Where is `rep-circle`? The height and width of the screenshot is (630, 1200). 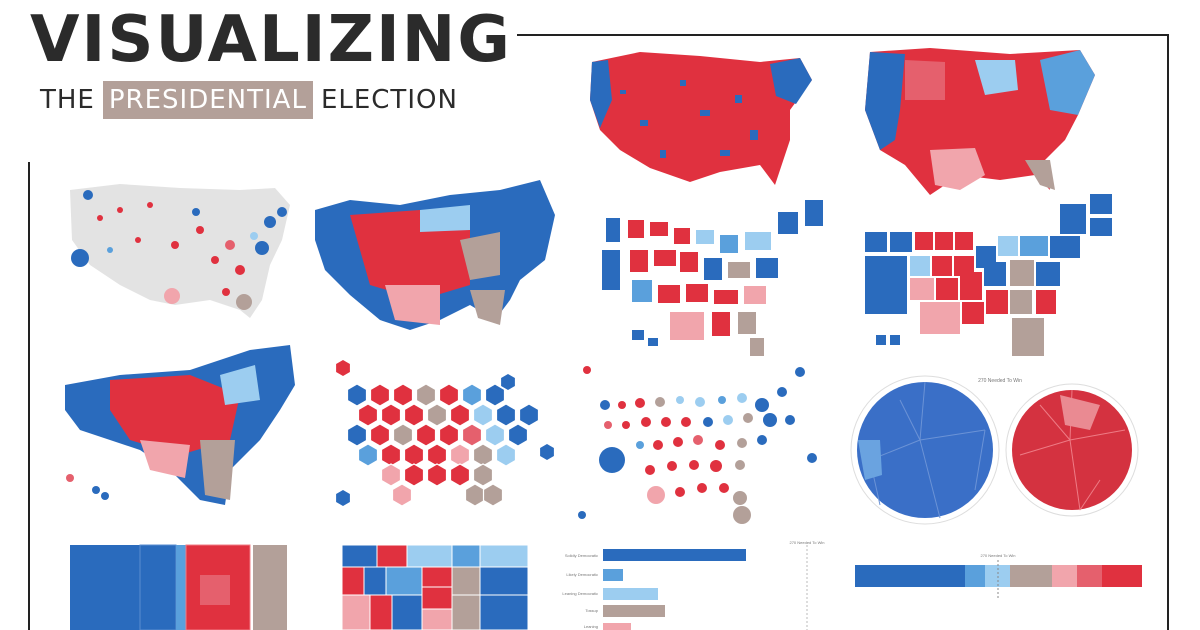
rep-circle is located at coordinates (1072, 450).